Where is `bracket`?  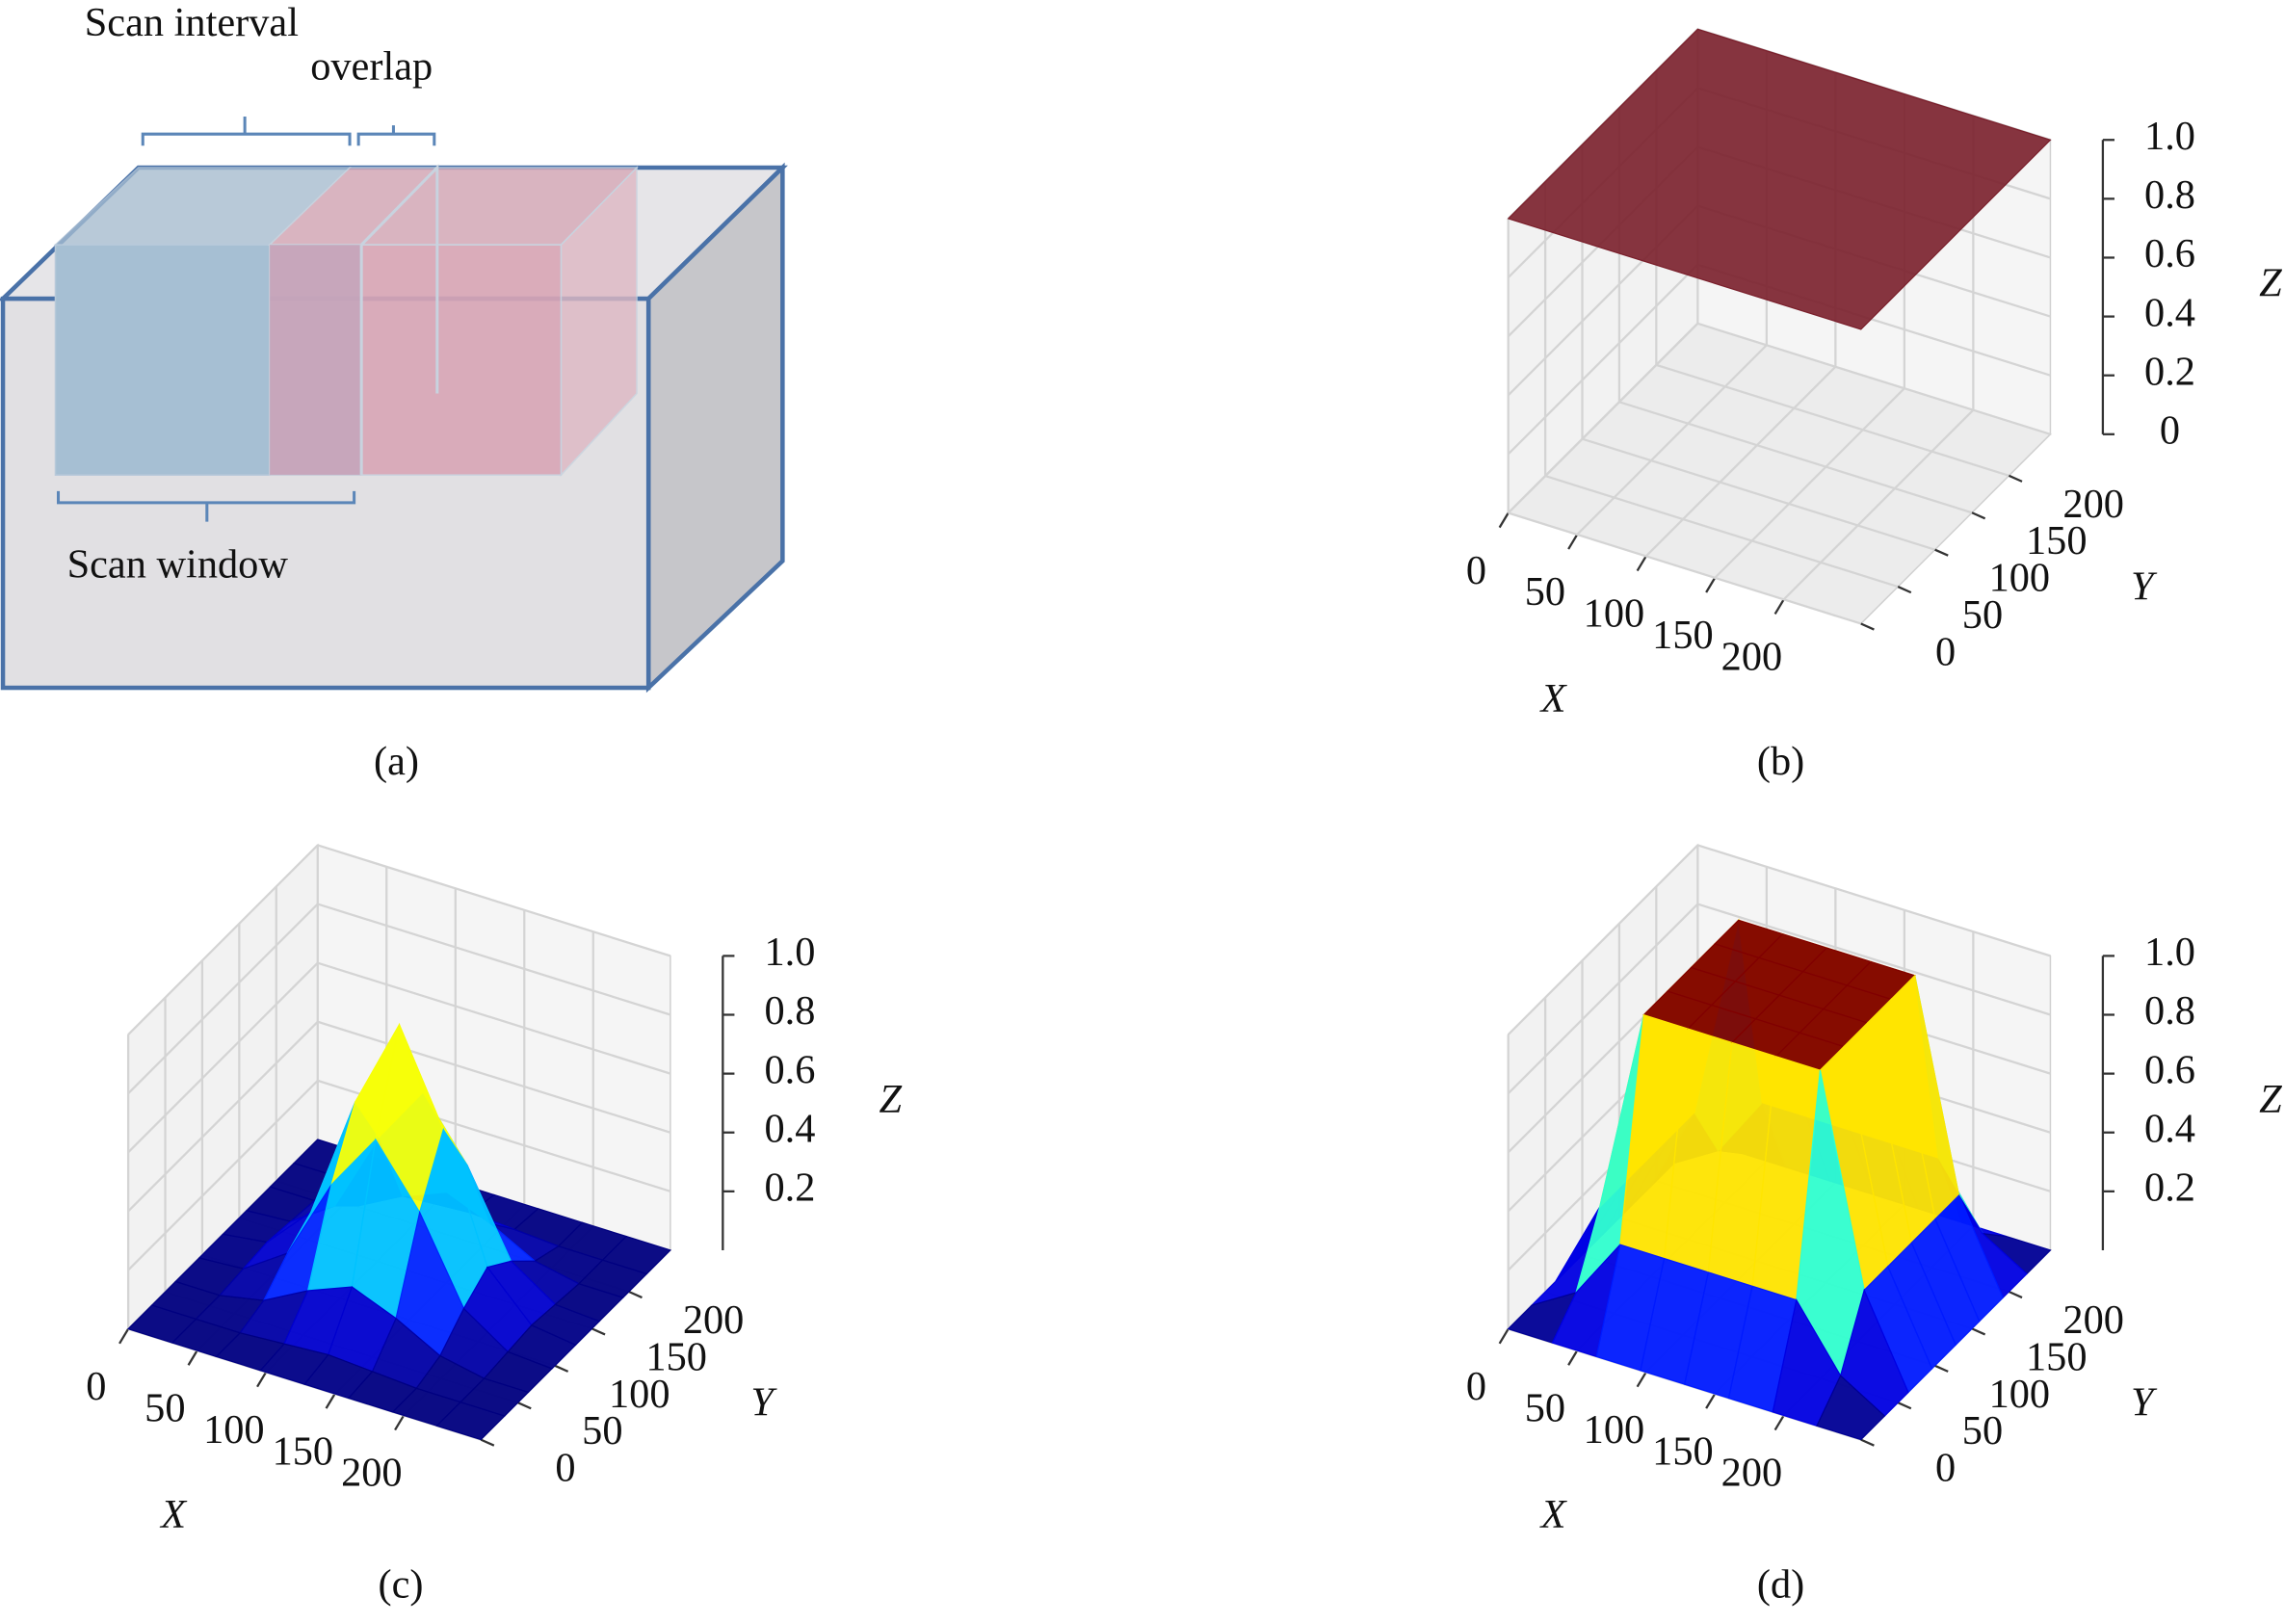
bracket is located at coordinates (206, 506).